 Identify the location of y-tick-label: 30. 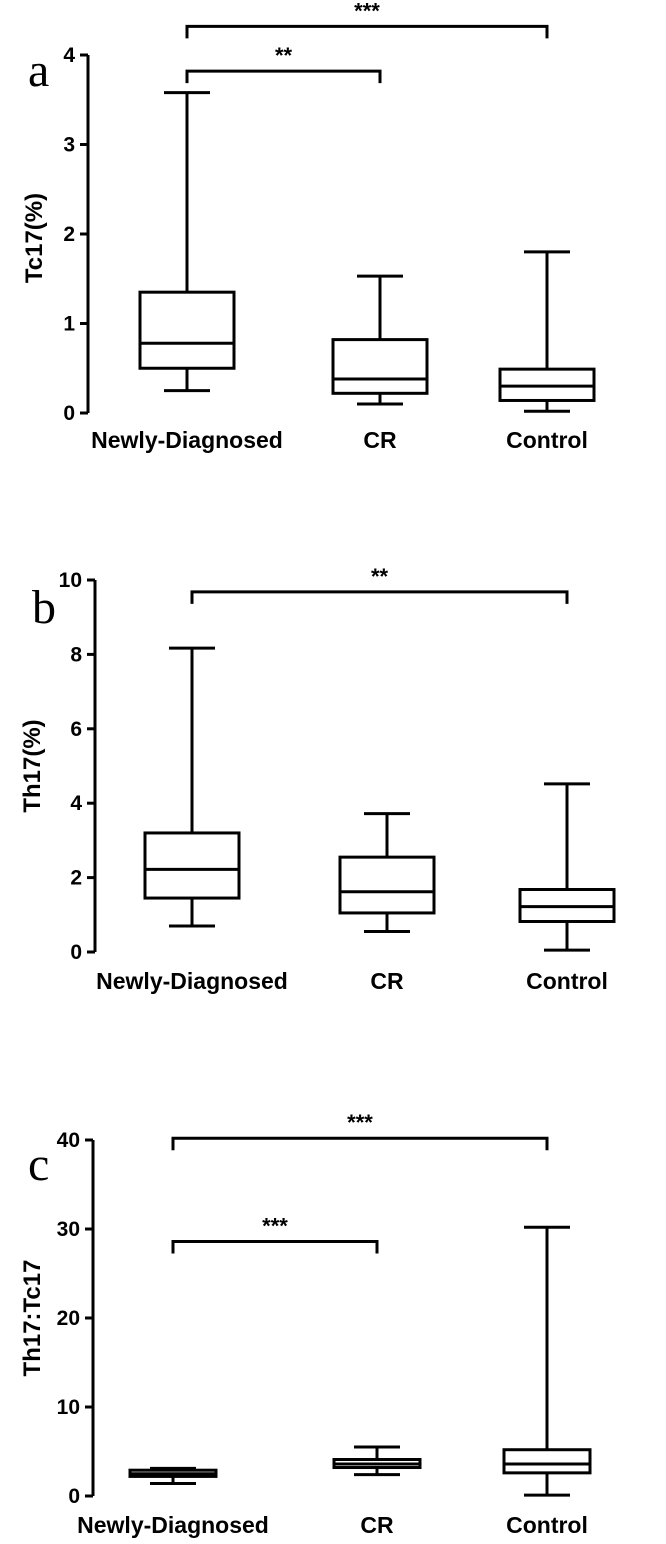
(68, 1229).